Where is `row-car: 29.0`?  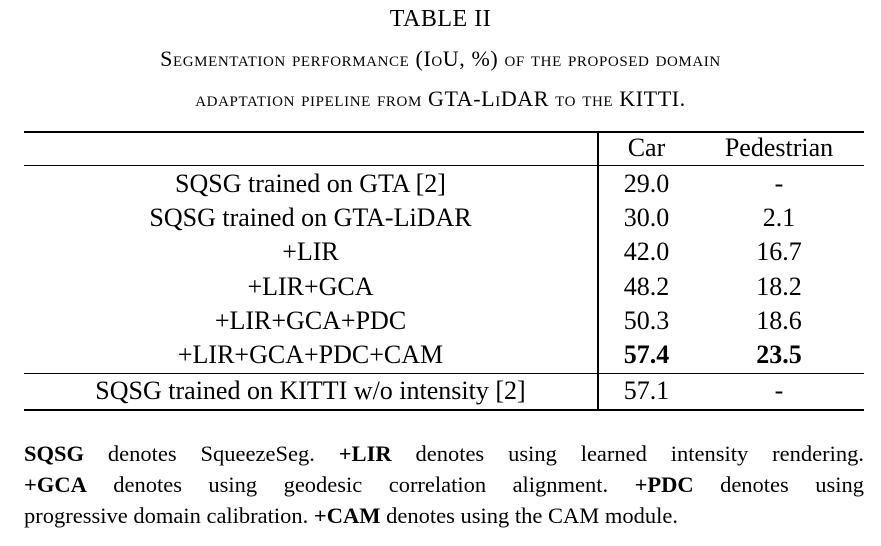 row-car: 29.0 is located at coordinates (646, 183).